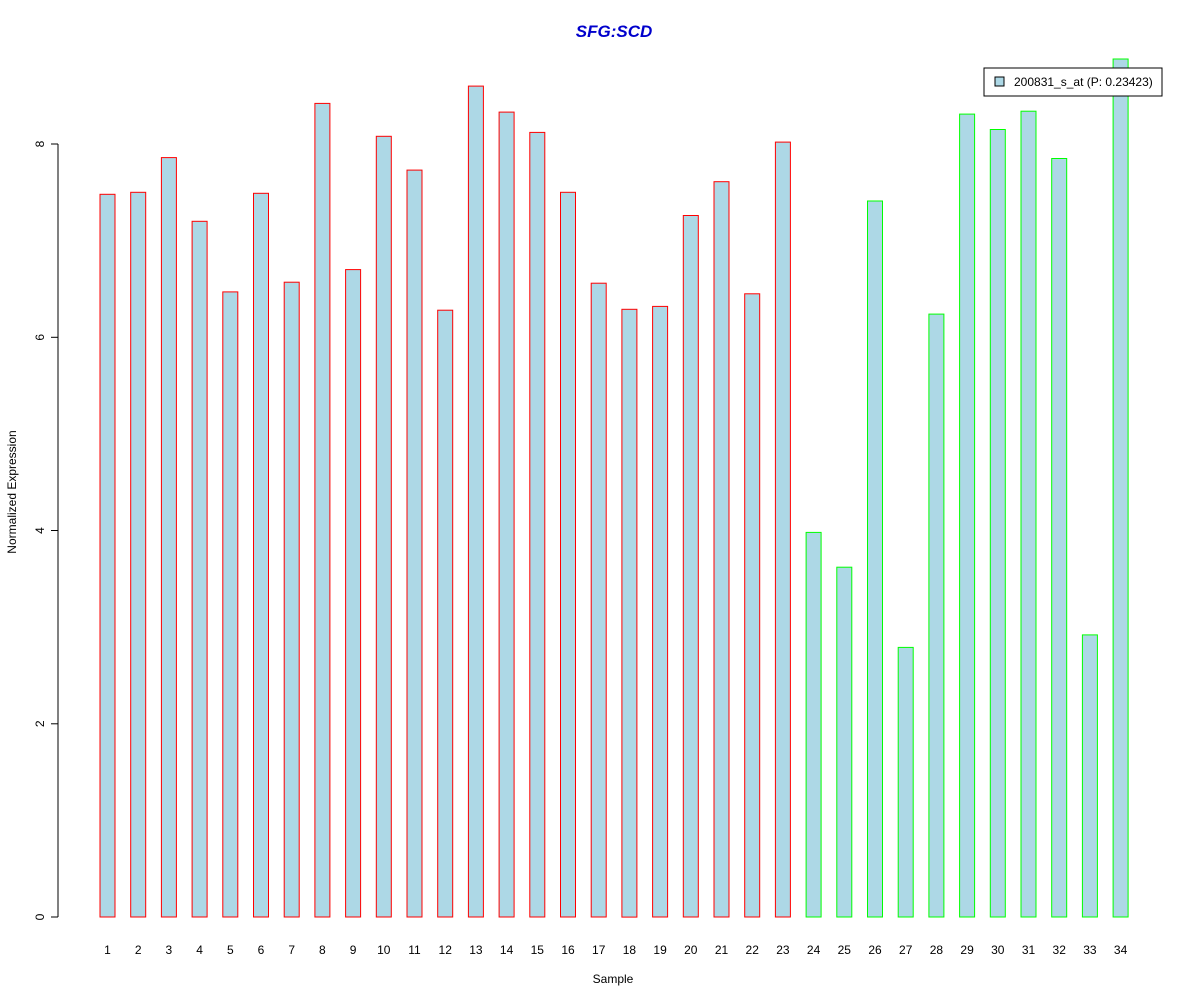 The image size is (1200, 1000). Describe the element at coordinates (814, 950) in the screenshot. I see `x-tick-label: 24` at that location.